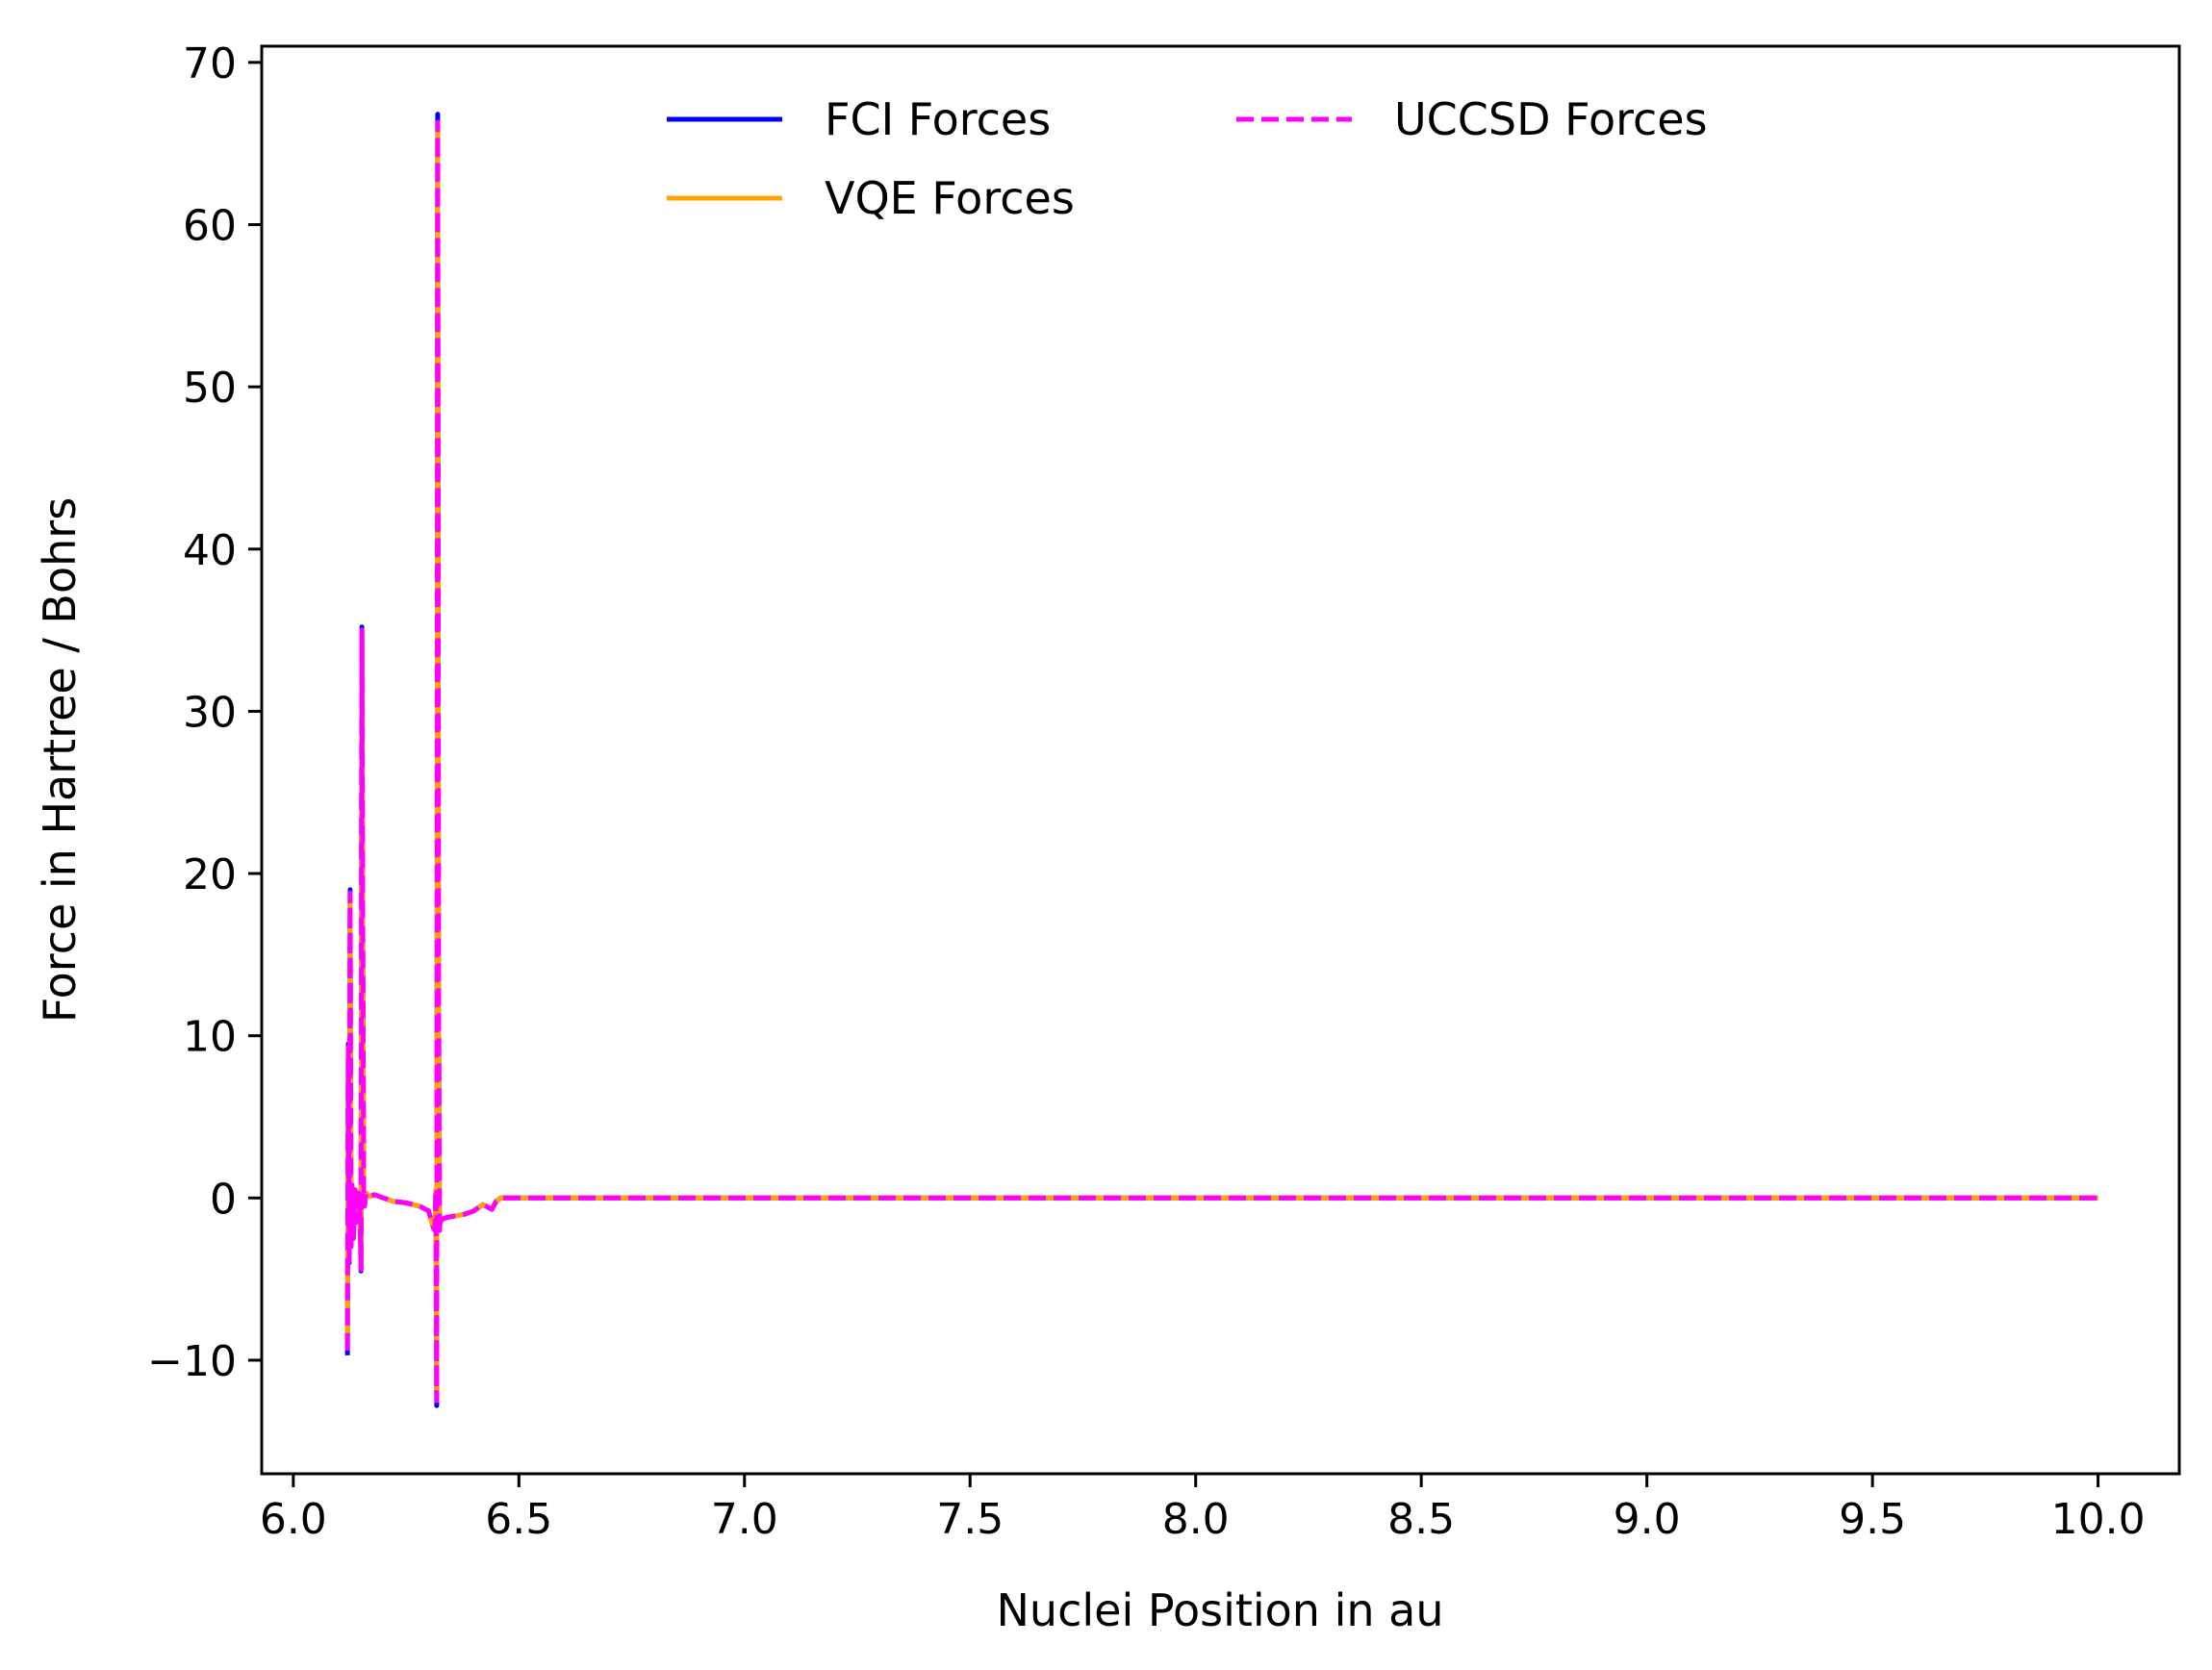 Image resolution: width=2212 pixels, height=1670 pixels. What do you see at coordinates (1187, 158) in the screenshot?
I see `legend: FCI Forces VQE Forces UCCSD Forces` at bounding box center [1187, 158].